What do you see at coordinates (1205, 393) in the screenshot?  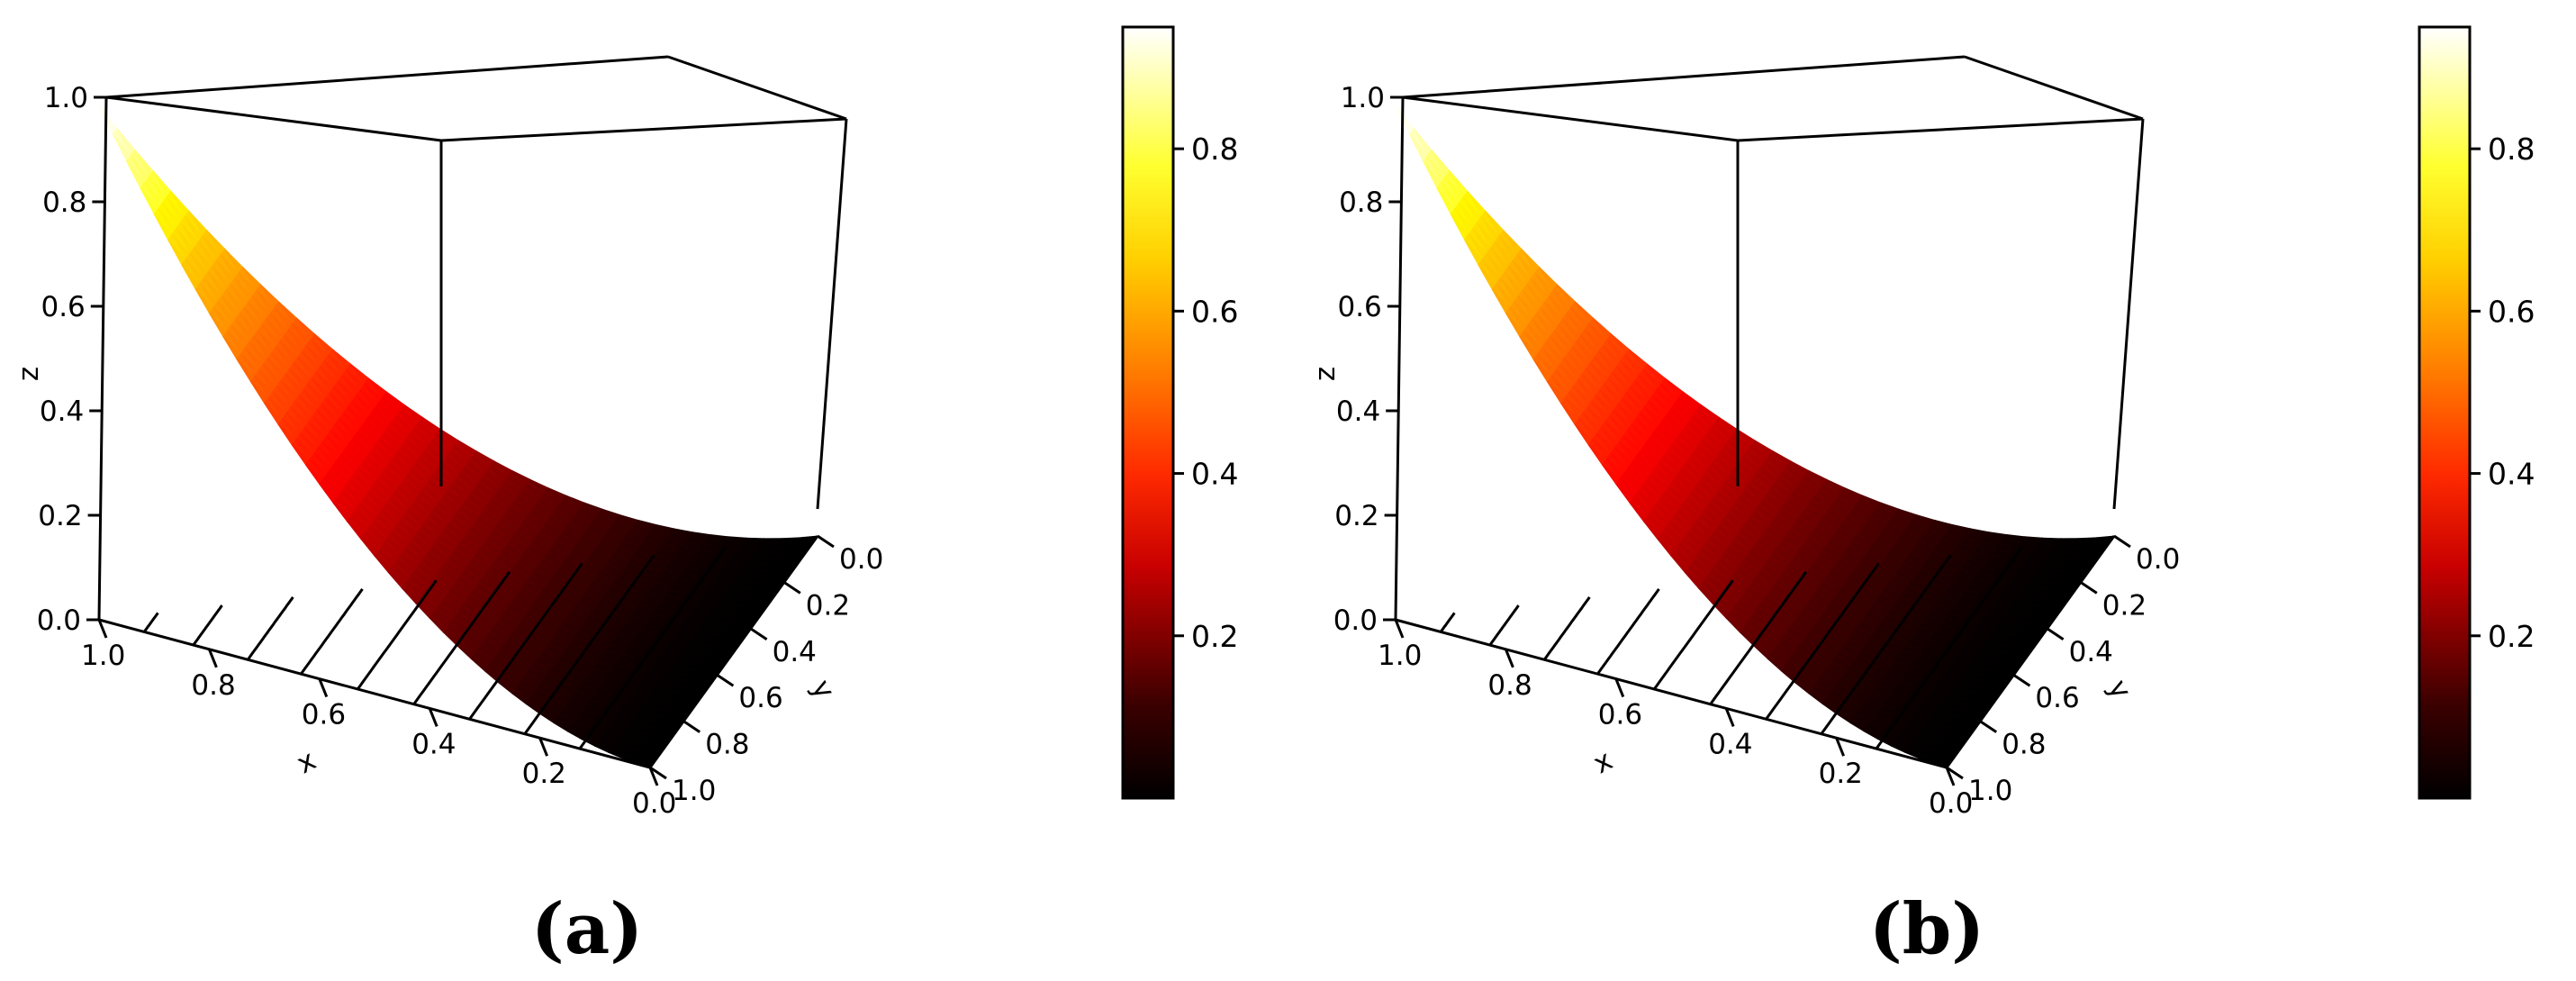 I see `colorbar-ticks: 0.2 0.4 0.6 0.8` at bounding box center [1205, 393].